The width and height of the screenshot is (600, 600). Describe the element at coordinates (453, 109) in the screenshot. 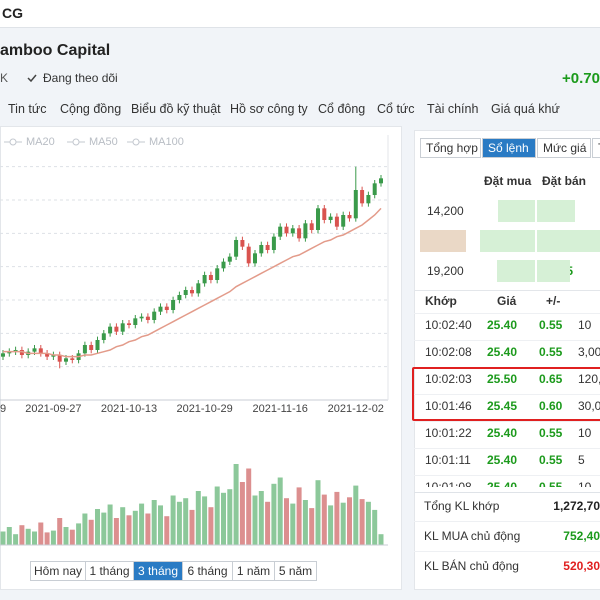

I see `nav-tab: Tài chính` at that location.